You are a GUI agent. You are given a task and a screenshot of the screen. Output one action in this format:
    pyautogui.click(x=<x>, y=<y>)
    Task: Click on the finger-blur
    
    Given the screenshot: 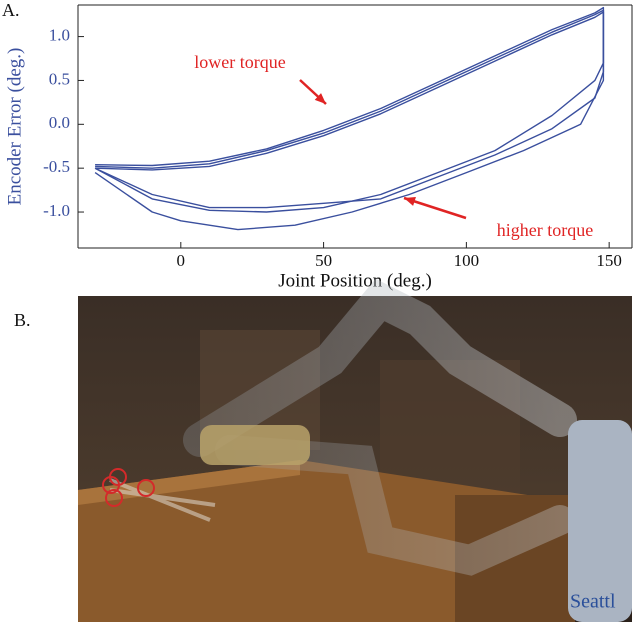 What is the action you would take?
    pyautogui.click(x=162, y=500)
    